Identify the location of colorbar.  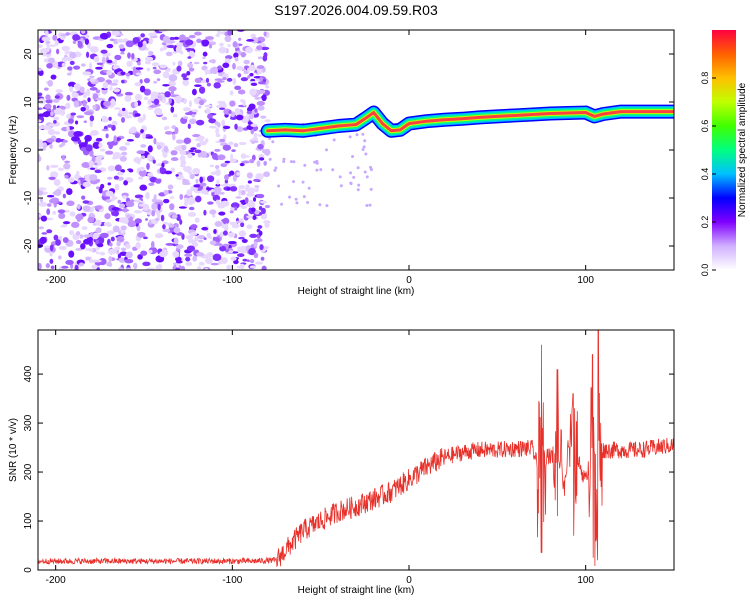
(724, 150).